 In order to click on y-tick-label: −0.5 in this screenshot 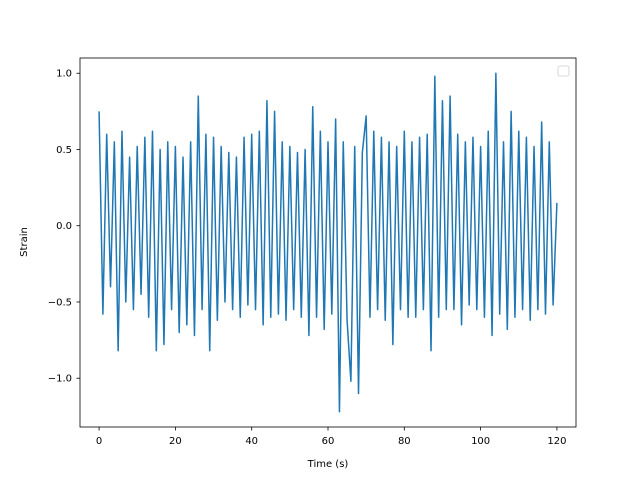, I will do `click(60, 302)`.